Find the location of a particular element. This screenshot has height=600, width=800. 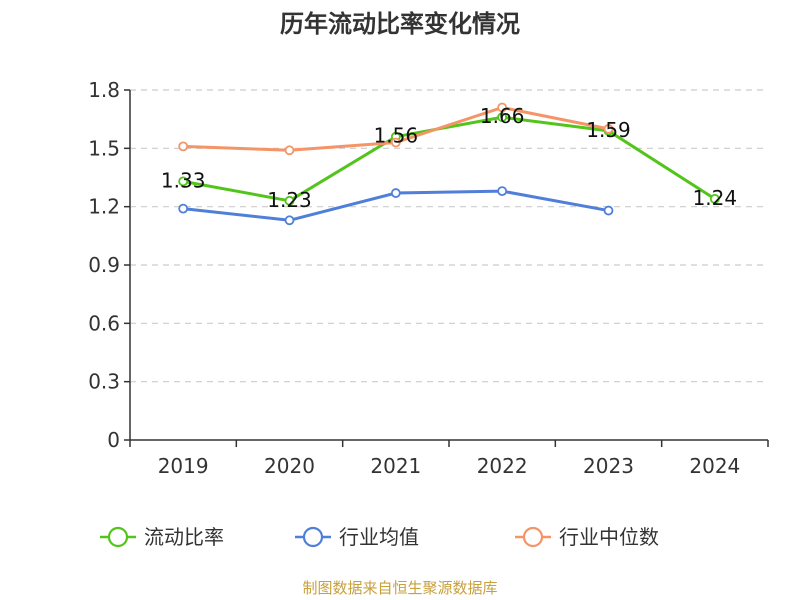

y-tick-label: 0 is located at coordinates (113, 440).